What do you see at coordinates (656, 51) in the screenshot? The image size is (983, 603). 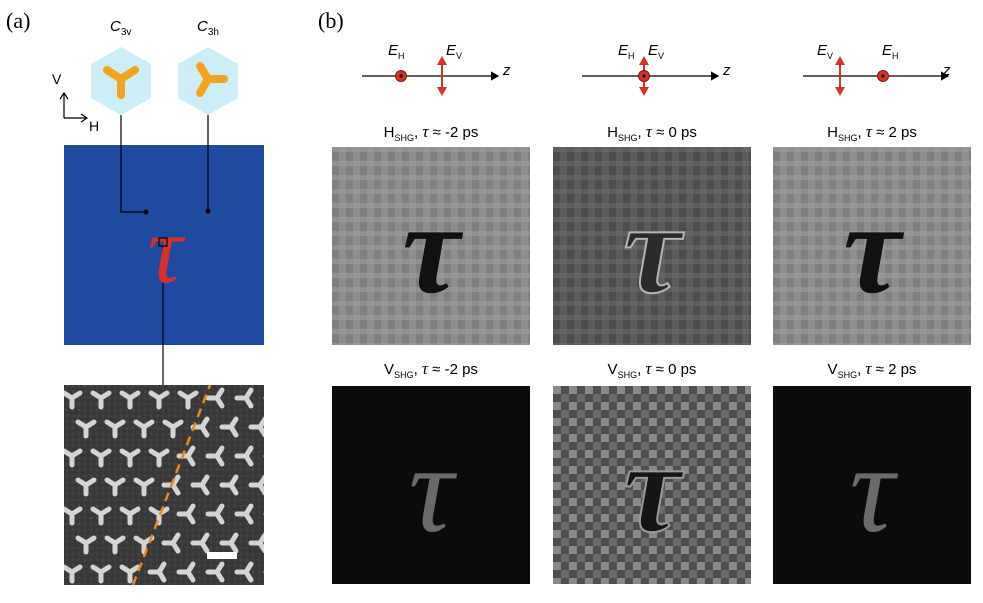 I see `diagram-2-label-second: EV` at bounding box center [656, 51].